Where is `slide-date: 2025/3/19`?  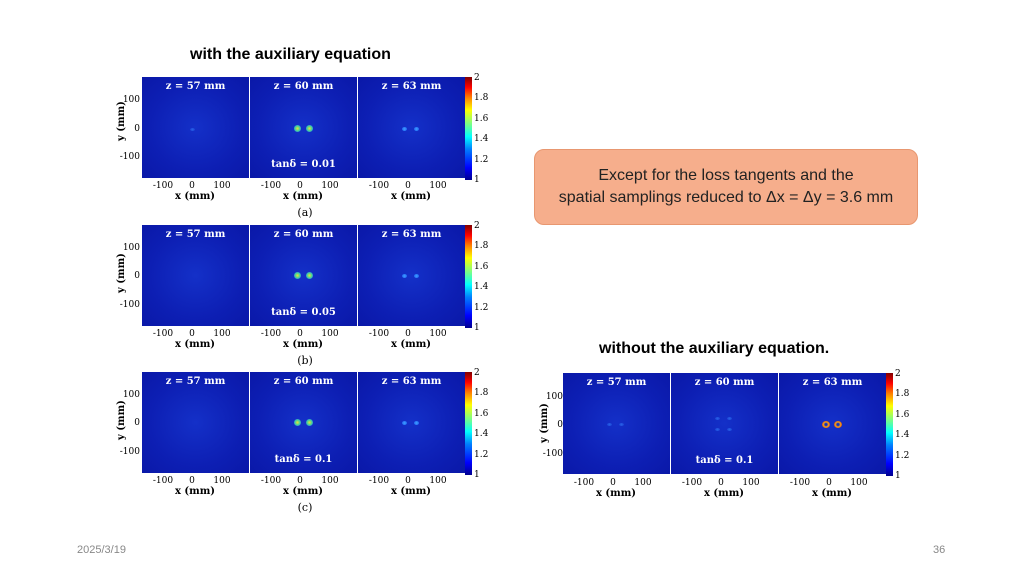
slide-date: 2025/3/19 is located at coordinates (101, 550).